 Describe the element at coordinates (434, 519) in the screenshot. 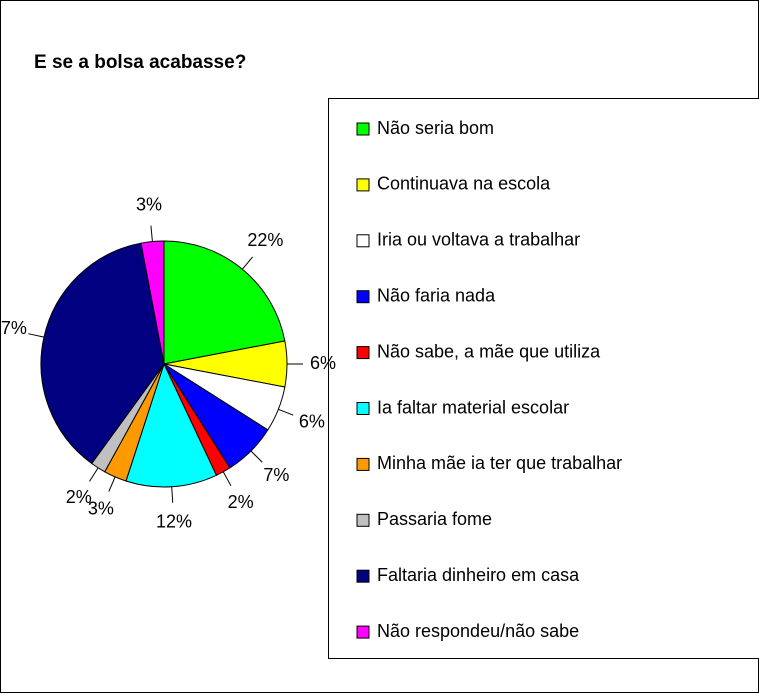

I see `legend-label: Passaria fome` at that location.